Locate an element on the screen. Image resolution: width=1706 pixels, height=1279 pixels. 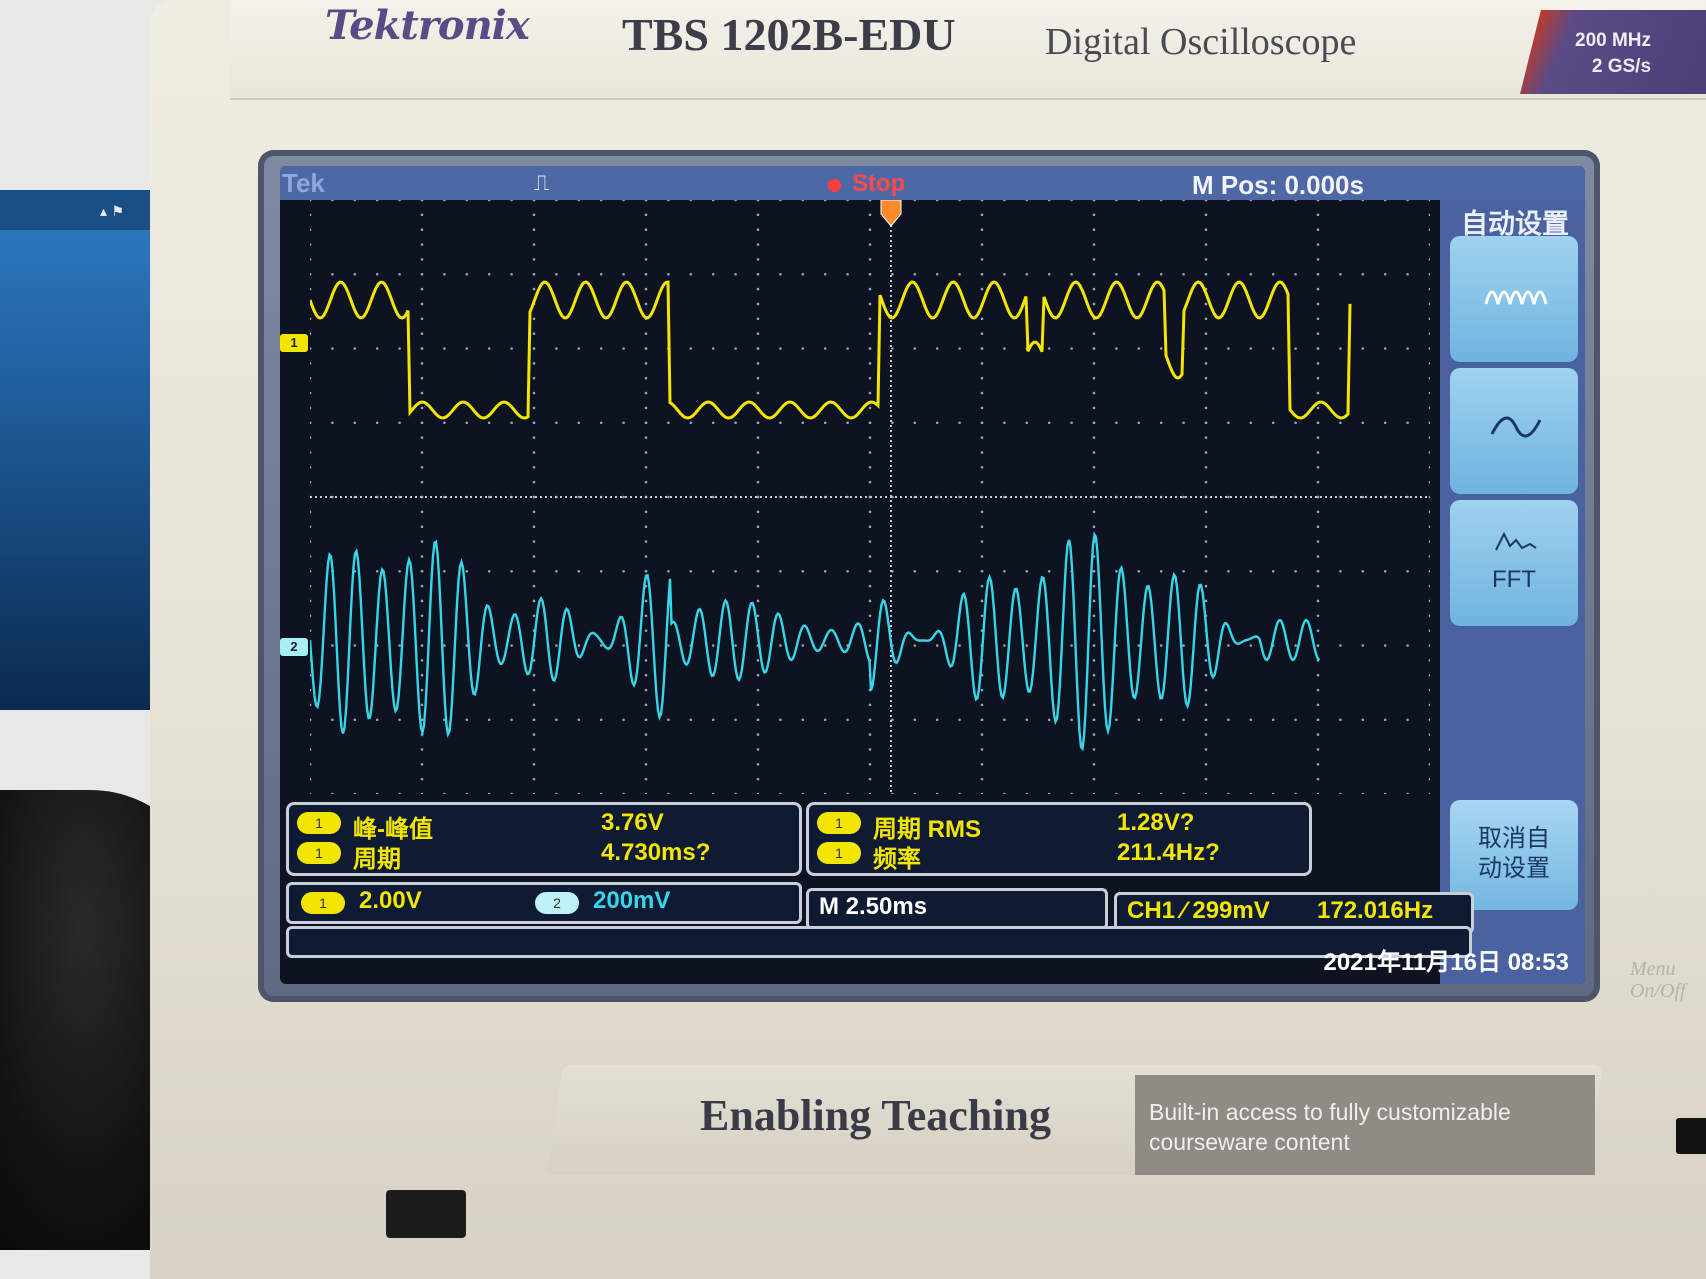
courseware-line2: courseware content is located at coordinates (1249, 1142).